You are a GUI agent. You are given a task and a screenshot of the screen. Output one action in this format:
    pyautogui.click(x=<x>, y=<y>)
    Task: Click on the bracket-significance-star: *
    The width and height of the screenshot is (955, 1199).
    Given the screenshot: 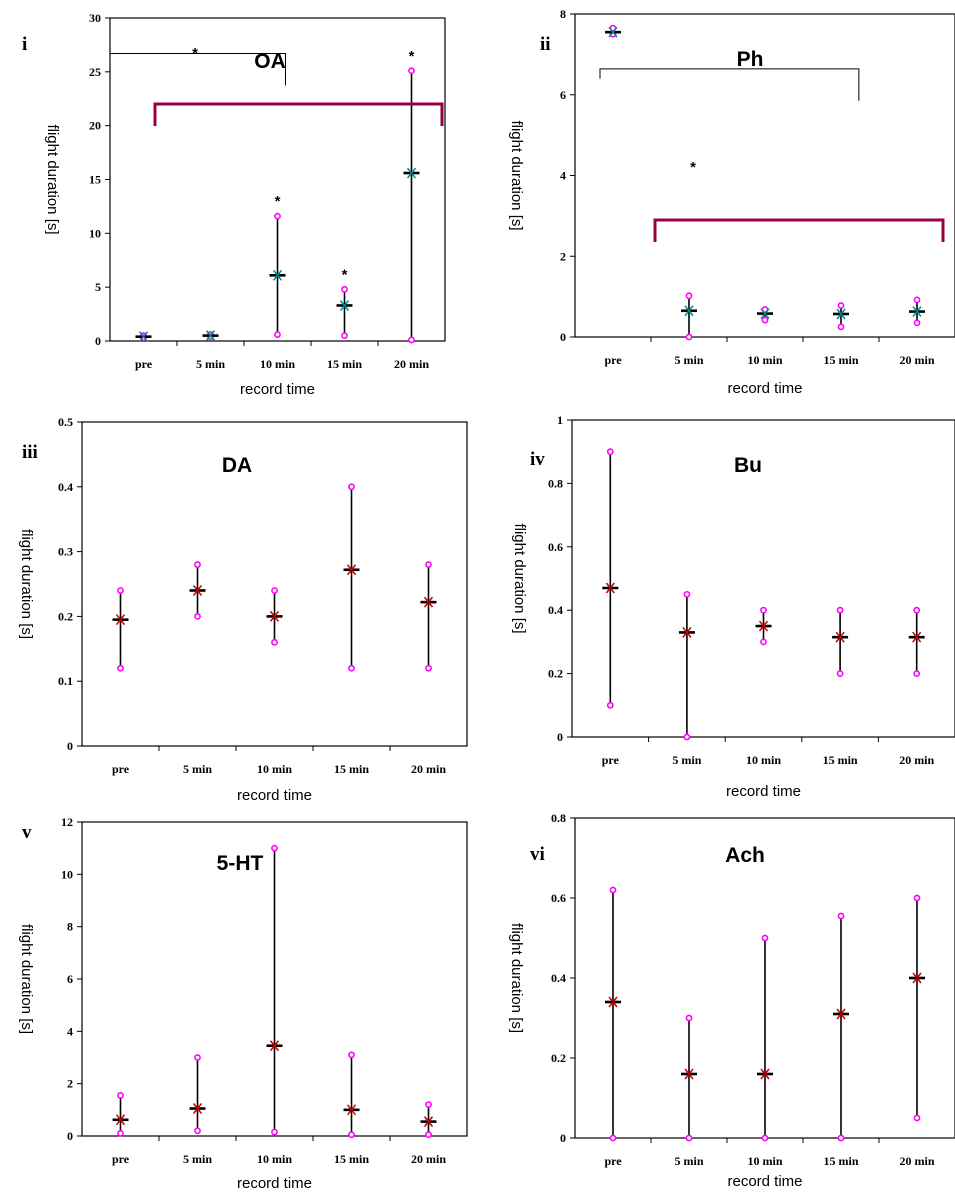 What is the action you would take?
    pyautogui.click(x=195, y=53)
    